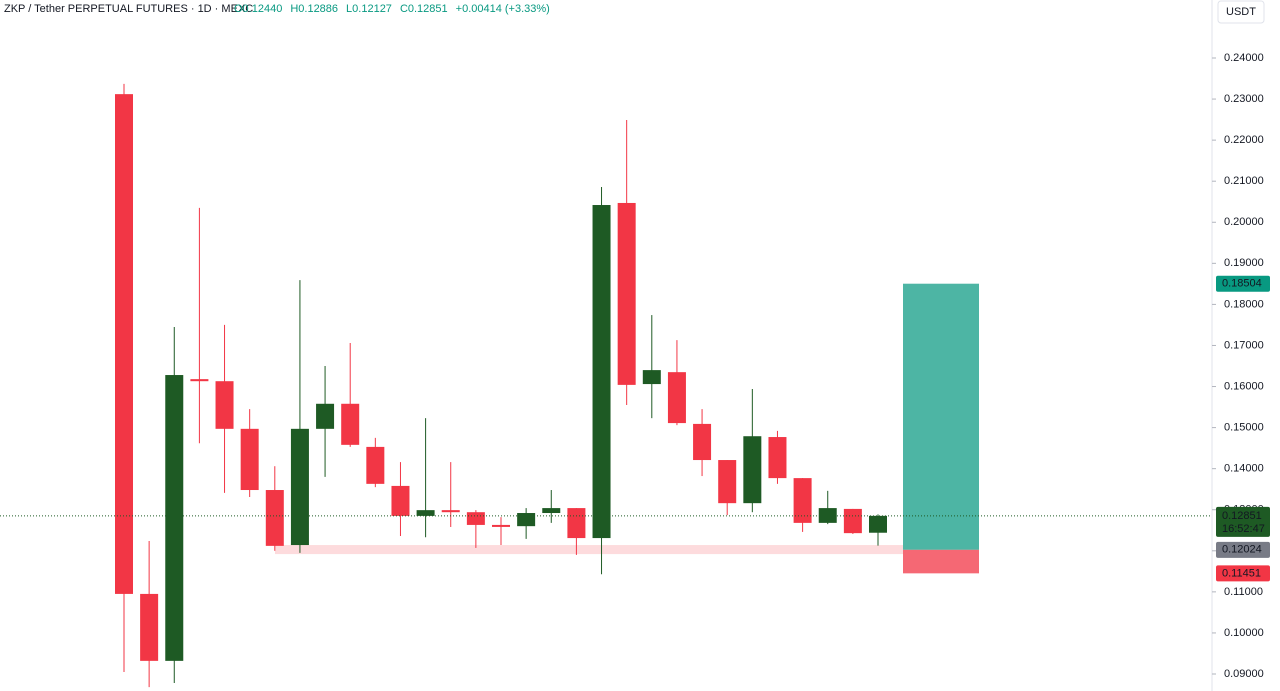 This screenshot has width=1280, height=691. I want to click on y-tick-label: 0.20000, so click(1244, 222).